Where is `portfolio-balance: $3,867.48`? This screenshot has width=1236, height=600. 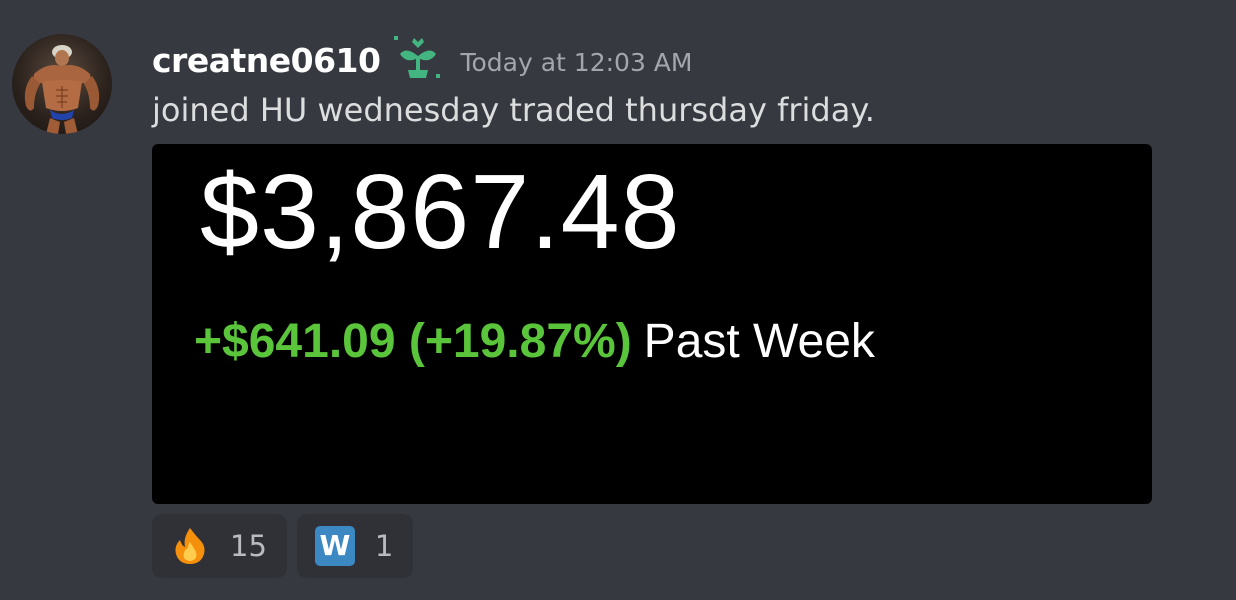 portfolio-balance: $3,867.48 is located at coordinates (440, 212).